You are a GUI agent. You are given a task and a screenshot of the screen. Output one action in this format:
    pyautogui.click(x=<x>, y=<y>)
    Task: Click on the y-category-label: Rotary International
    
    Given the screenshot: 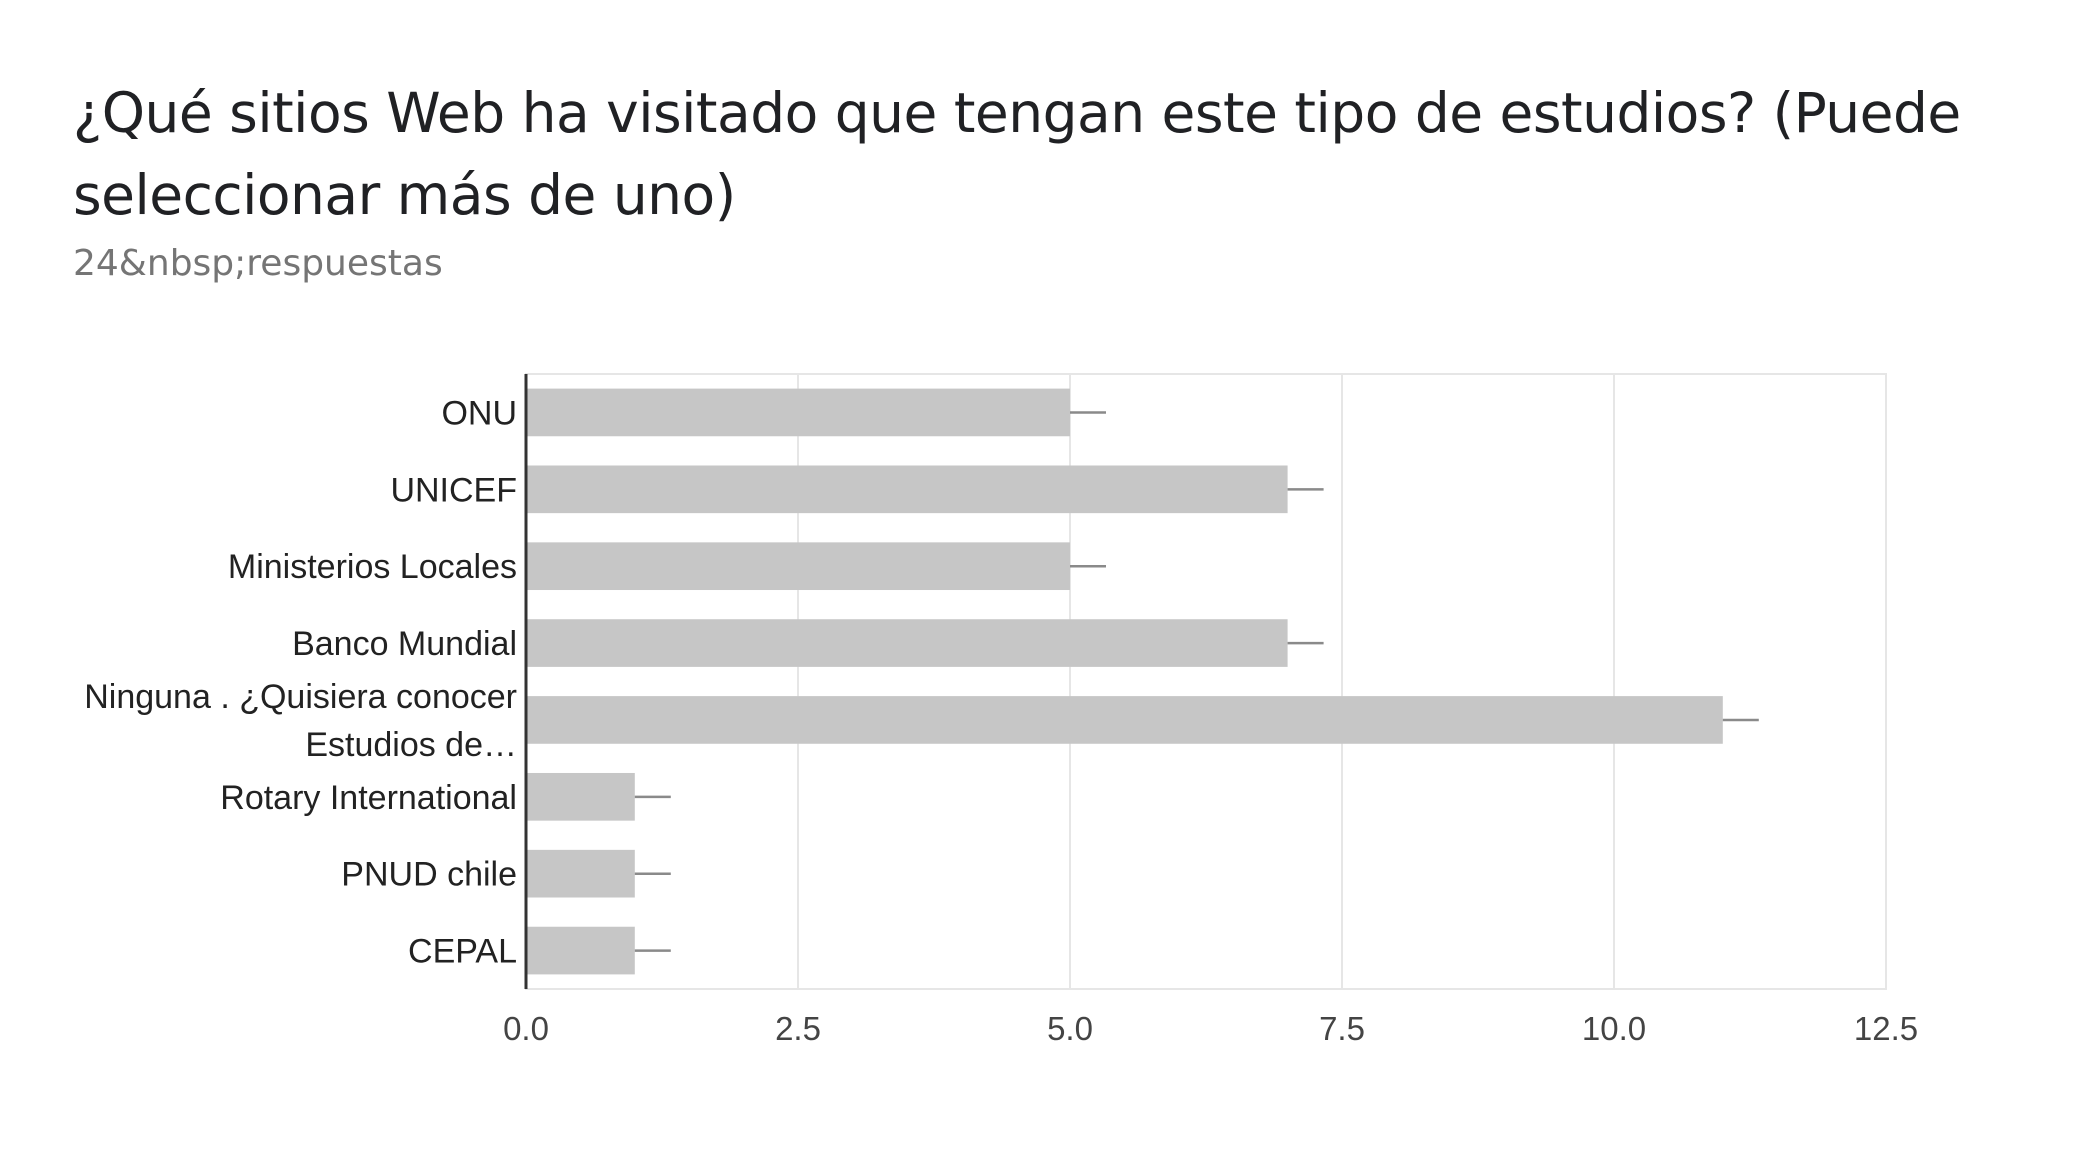 What is the action you would take?
    pyautogui.click(x=368, y=798)
    